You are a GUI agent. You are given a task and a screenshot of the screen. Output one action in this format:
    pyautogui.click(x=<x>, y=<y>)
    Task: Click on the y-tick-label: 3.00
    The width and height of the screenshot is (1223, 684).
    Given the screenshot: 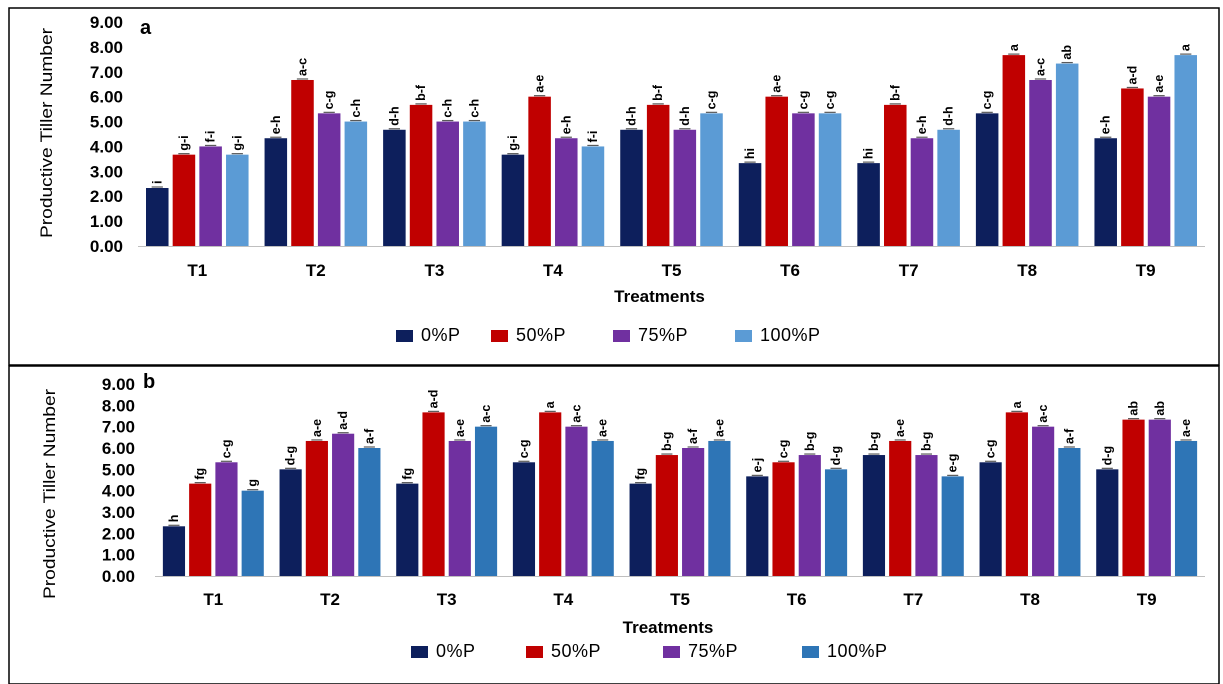 What is the action you would take?
    pyautogui.click(x=106, y=171)
    